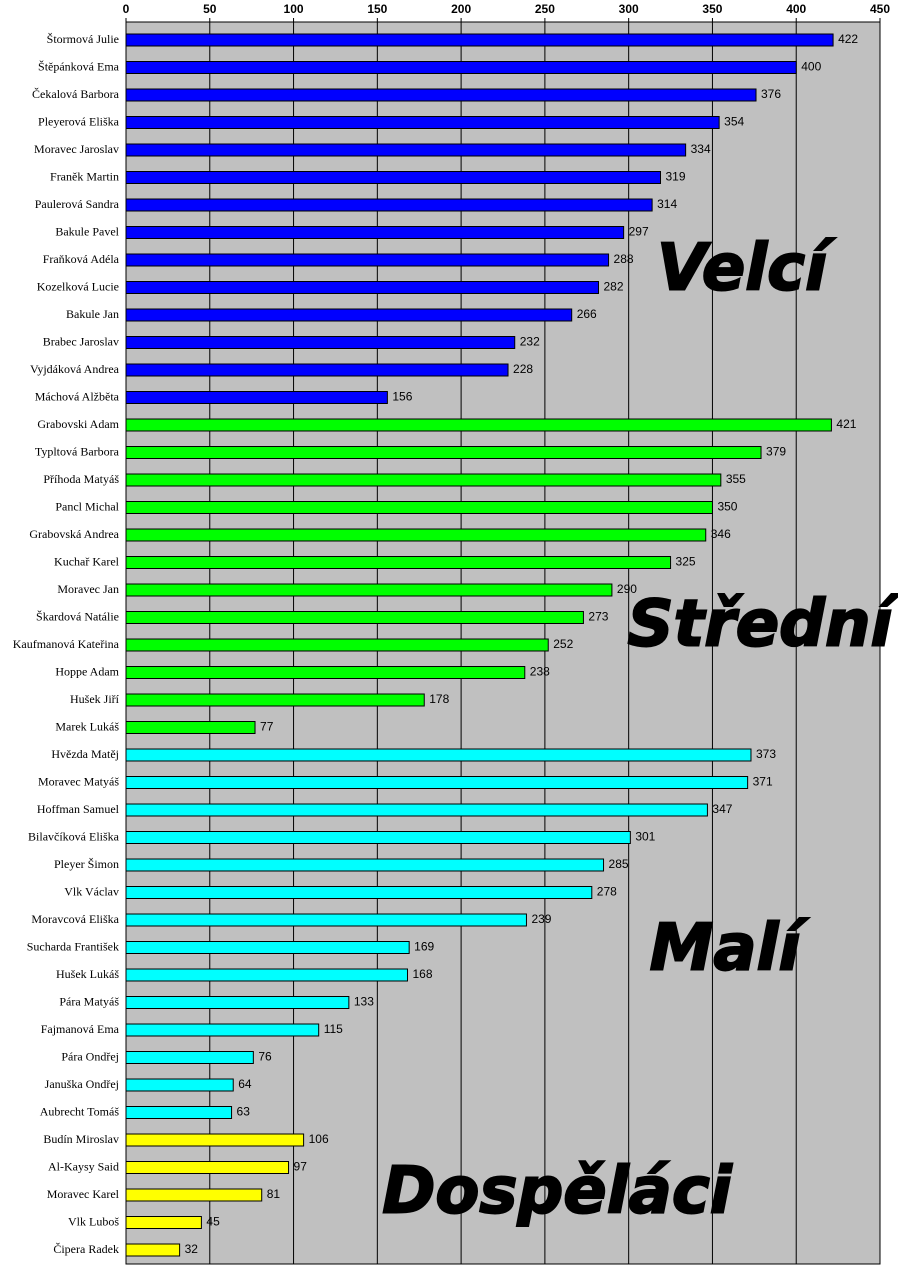 The image size is (898, 1270). I want to click on value-label: 97, so click(301, 1167).